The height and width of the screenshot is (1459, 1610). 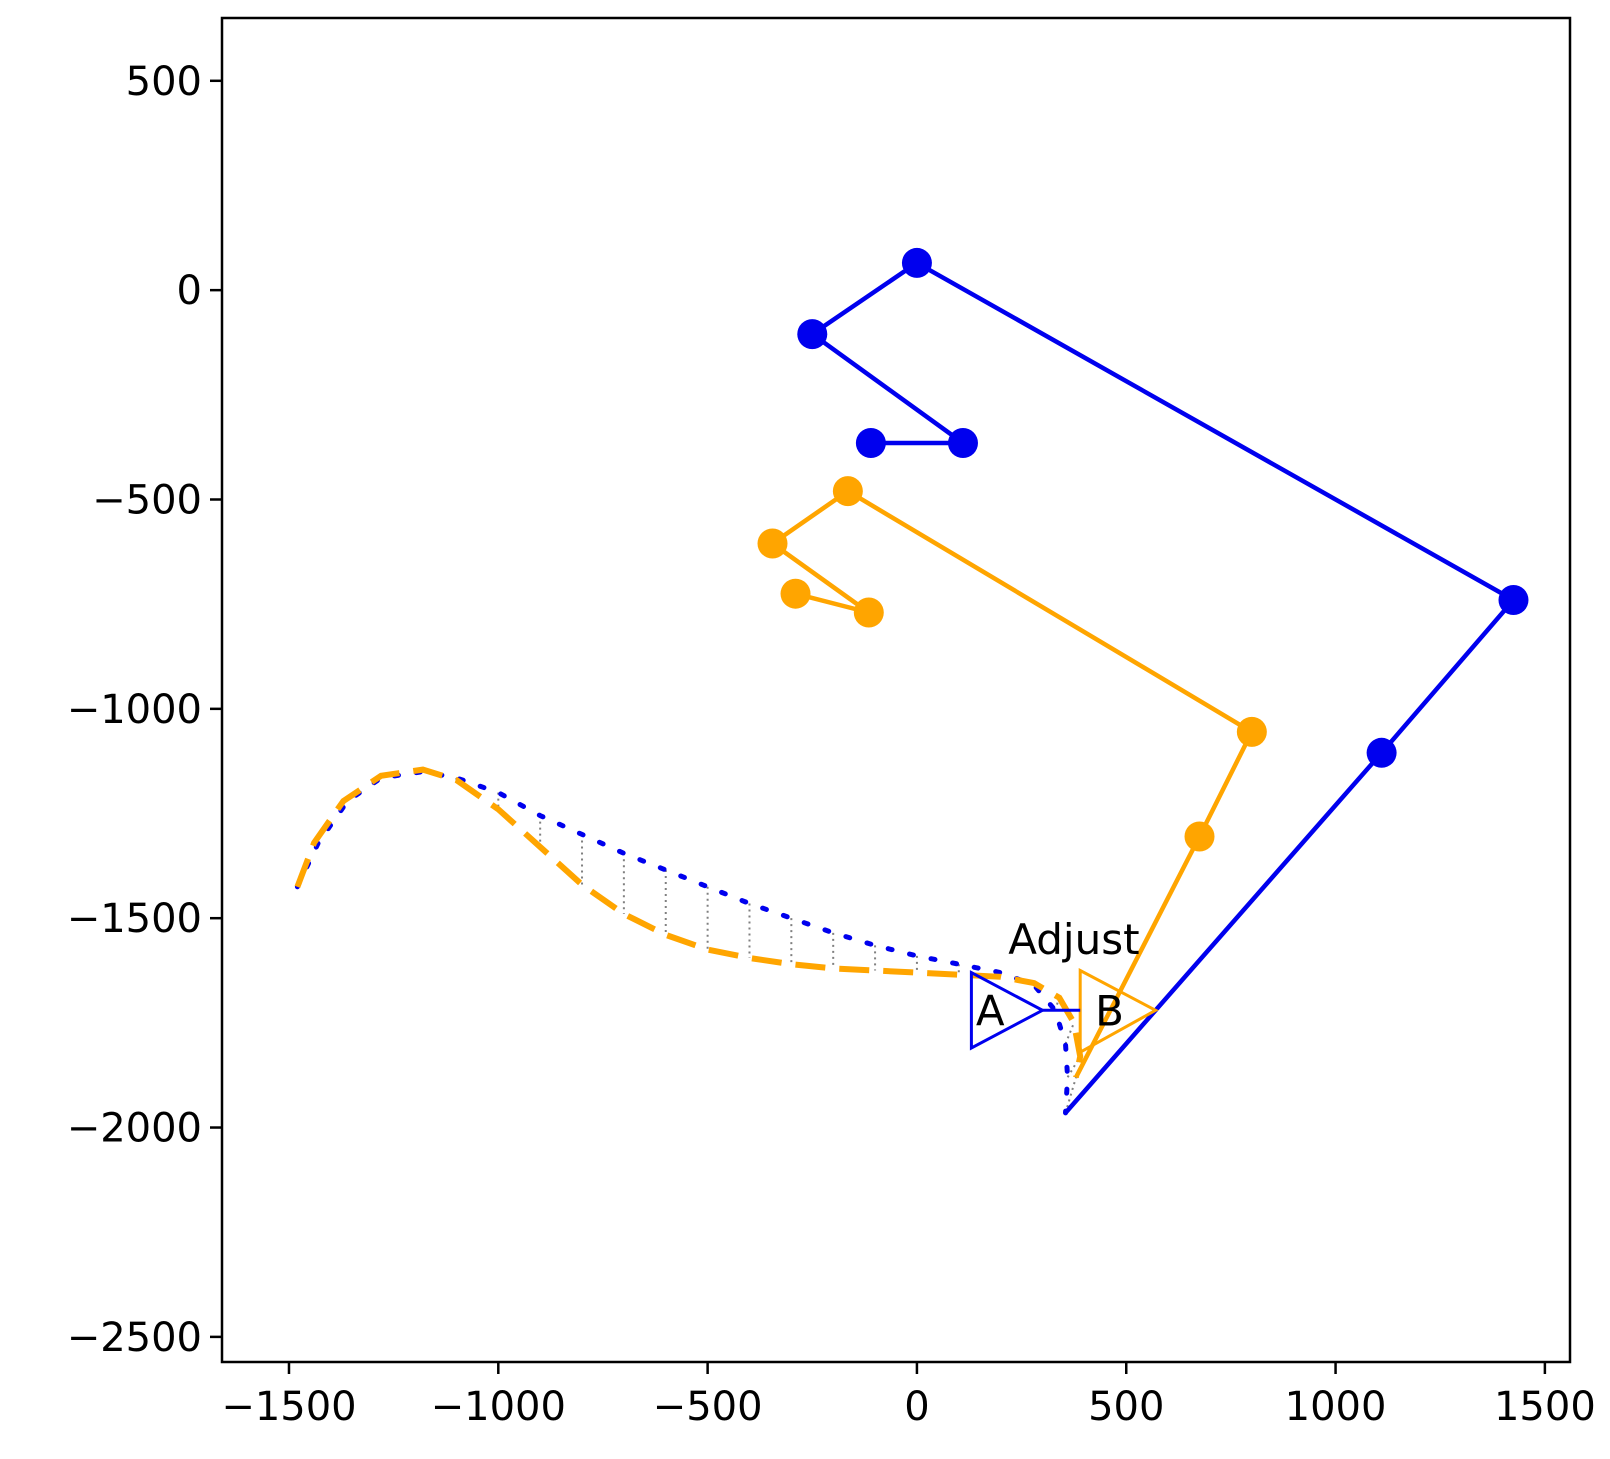 I want to click on triangle-marker-a, so click(x=1007, y=1010).